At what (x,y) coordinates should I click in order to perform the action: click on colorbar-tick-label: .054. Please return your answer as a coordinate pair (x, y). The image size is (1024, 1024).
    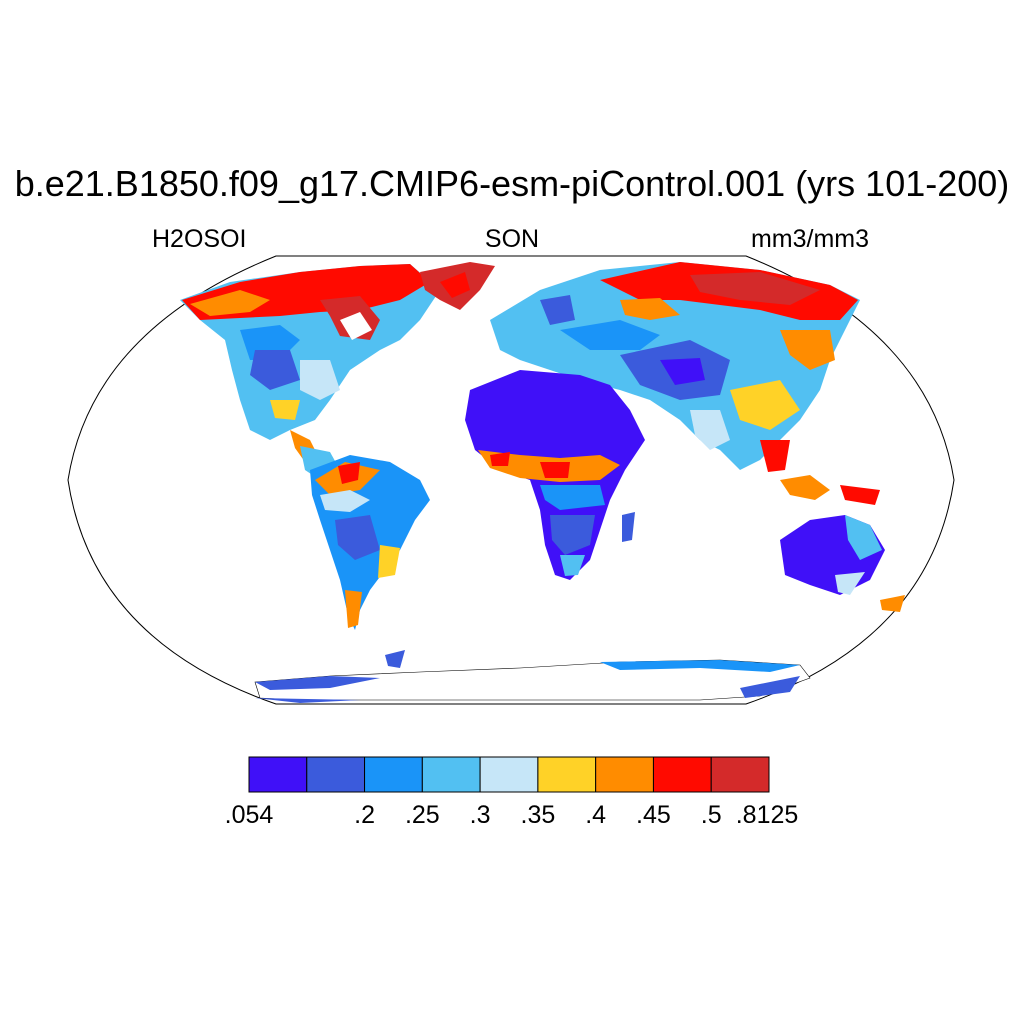
    Looking at the image, I should click on (249, 815).